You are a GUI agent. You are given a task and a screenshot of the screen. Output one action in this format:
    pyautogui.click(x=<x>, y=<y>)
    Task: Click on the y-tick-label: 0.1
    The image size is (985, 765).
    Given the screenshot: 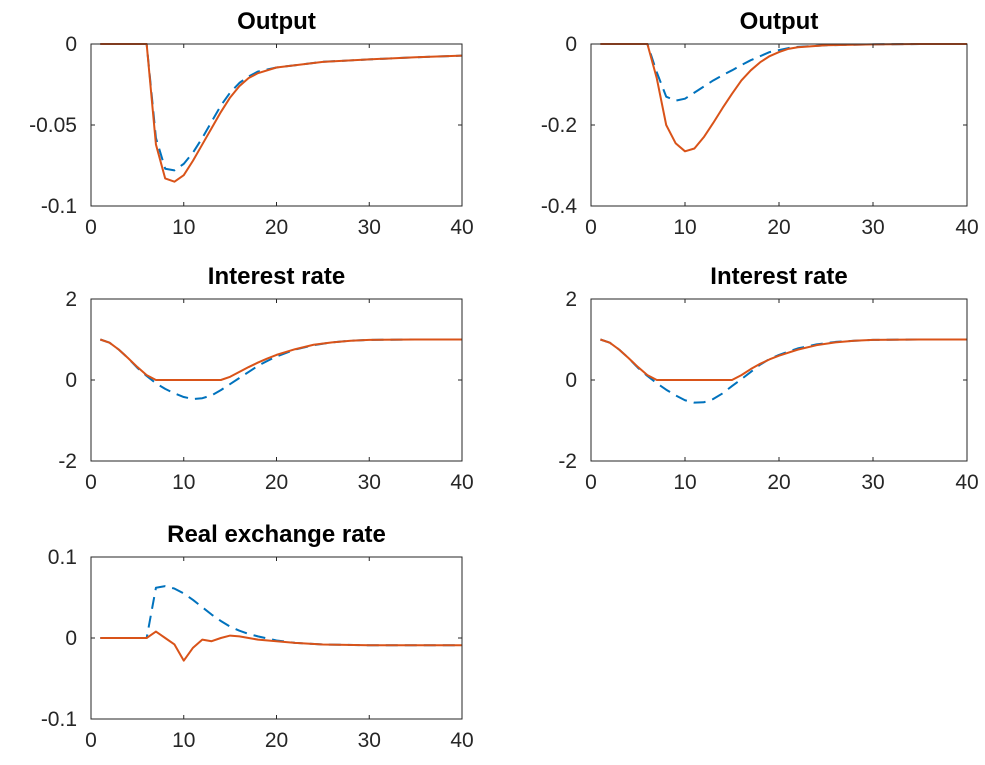 What is the action you would take?
    pyautogui.click(x=62, y=557)
    